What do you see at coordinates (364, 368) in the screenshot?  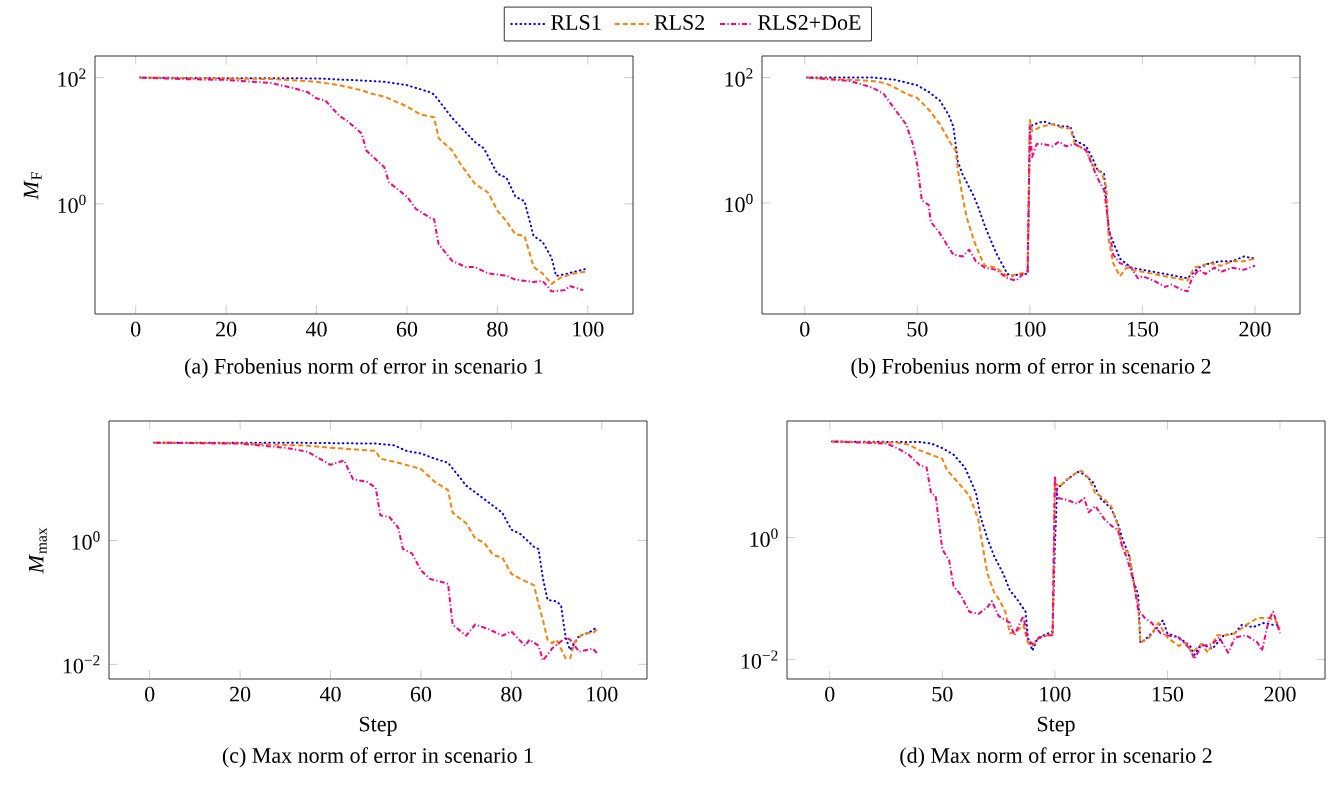 I see `text: (a) Frobenius norm of error in scenario 1` at bounding box center [364, 368].